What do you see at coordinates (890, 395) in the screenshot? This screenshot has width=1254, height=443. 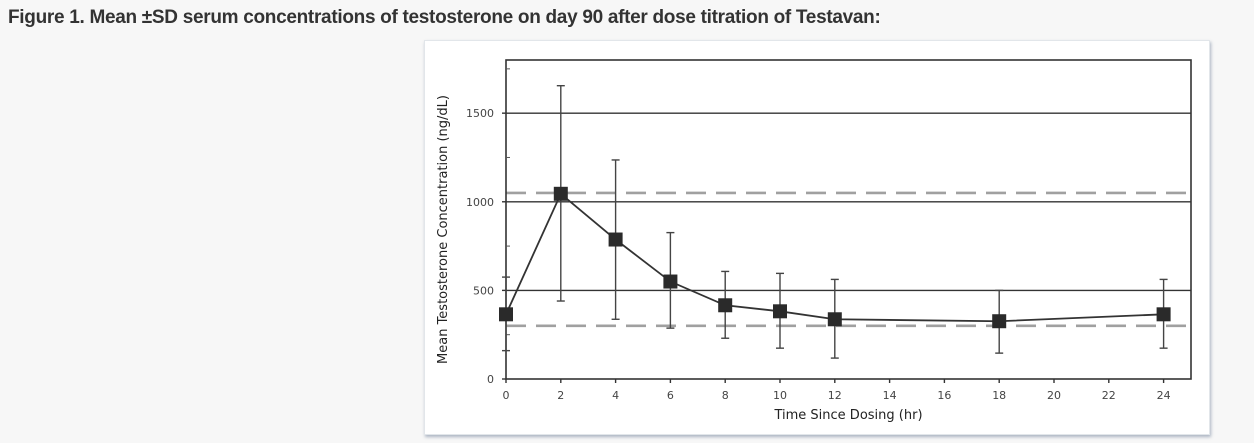 I see `x-tick-label: 14` at bounding box center [890, 395].